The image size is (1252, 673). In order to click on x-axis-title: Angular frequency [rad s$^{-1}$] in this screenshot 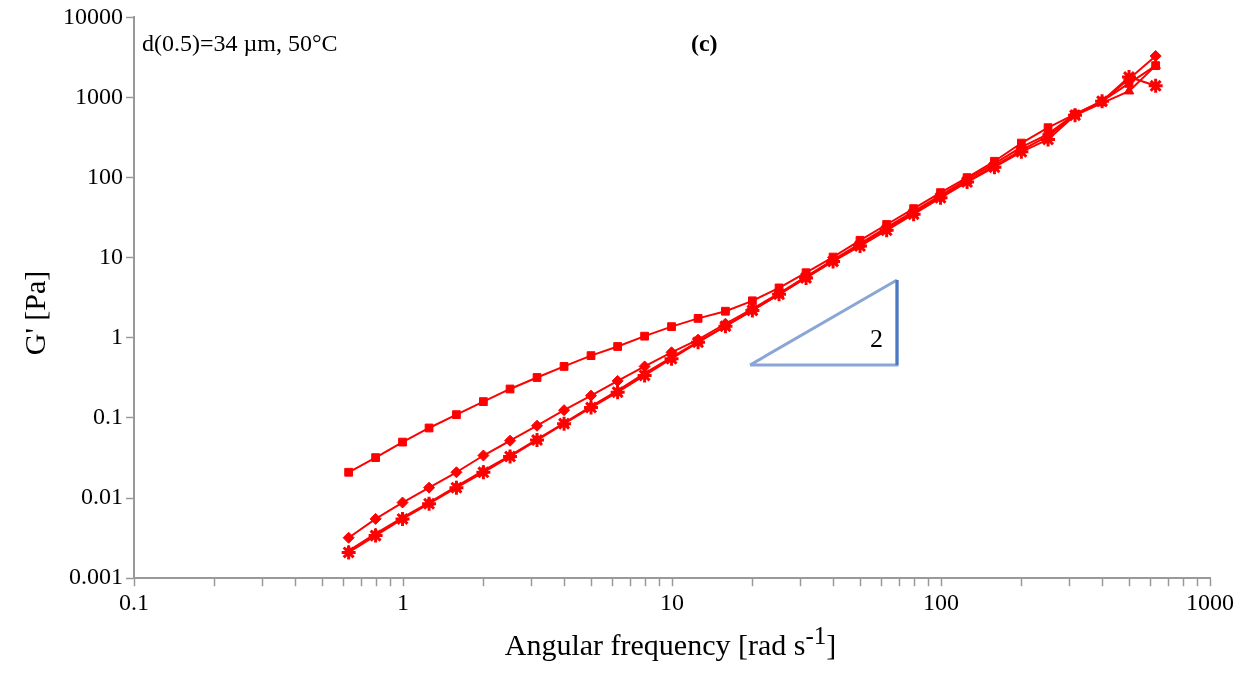, I will do `click(670, 642)`.